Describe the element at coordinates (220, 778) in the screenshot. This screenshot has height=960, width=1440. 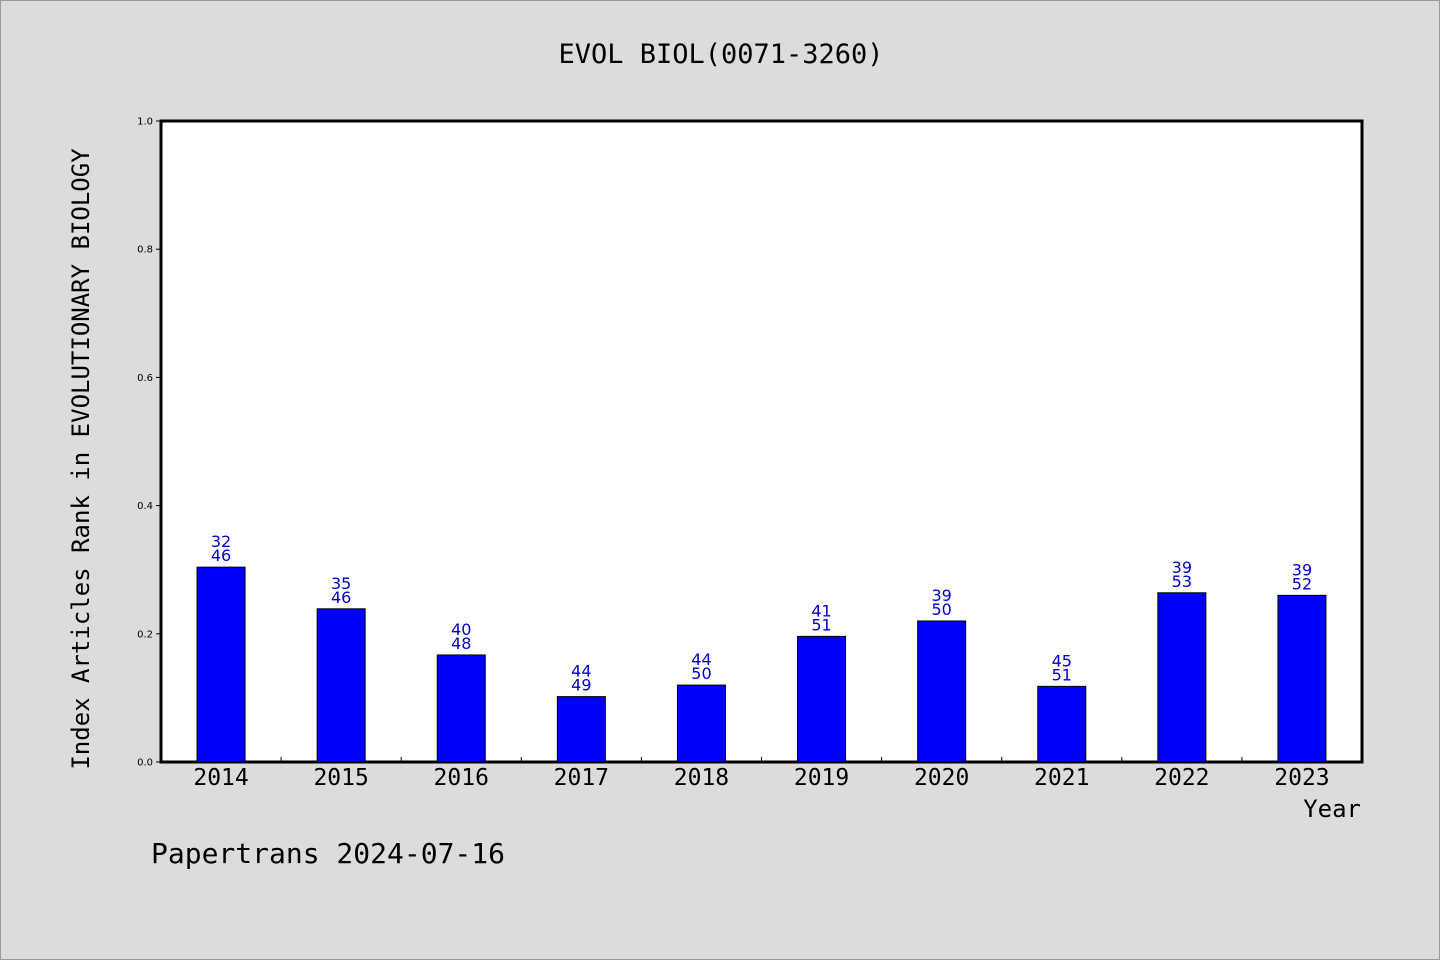
I see `x-tick-label: 2014` at that location.